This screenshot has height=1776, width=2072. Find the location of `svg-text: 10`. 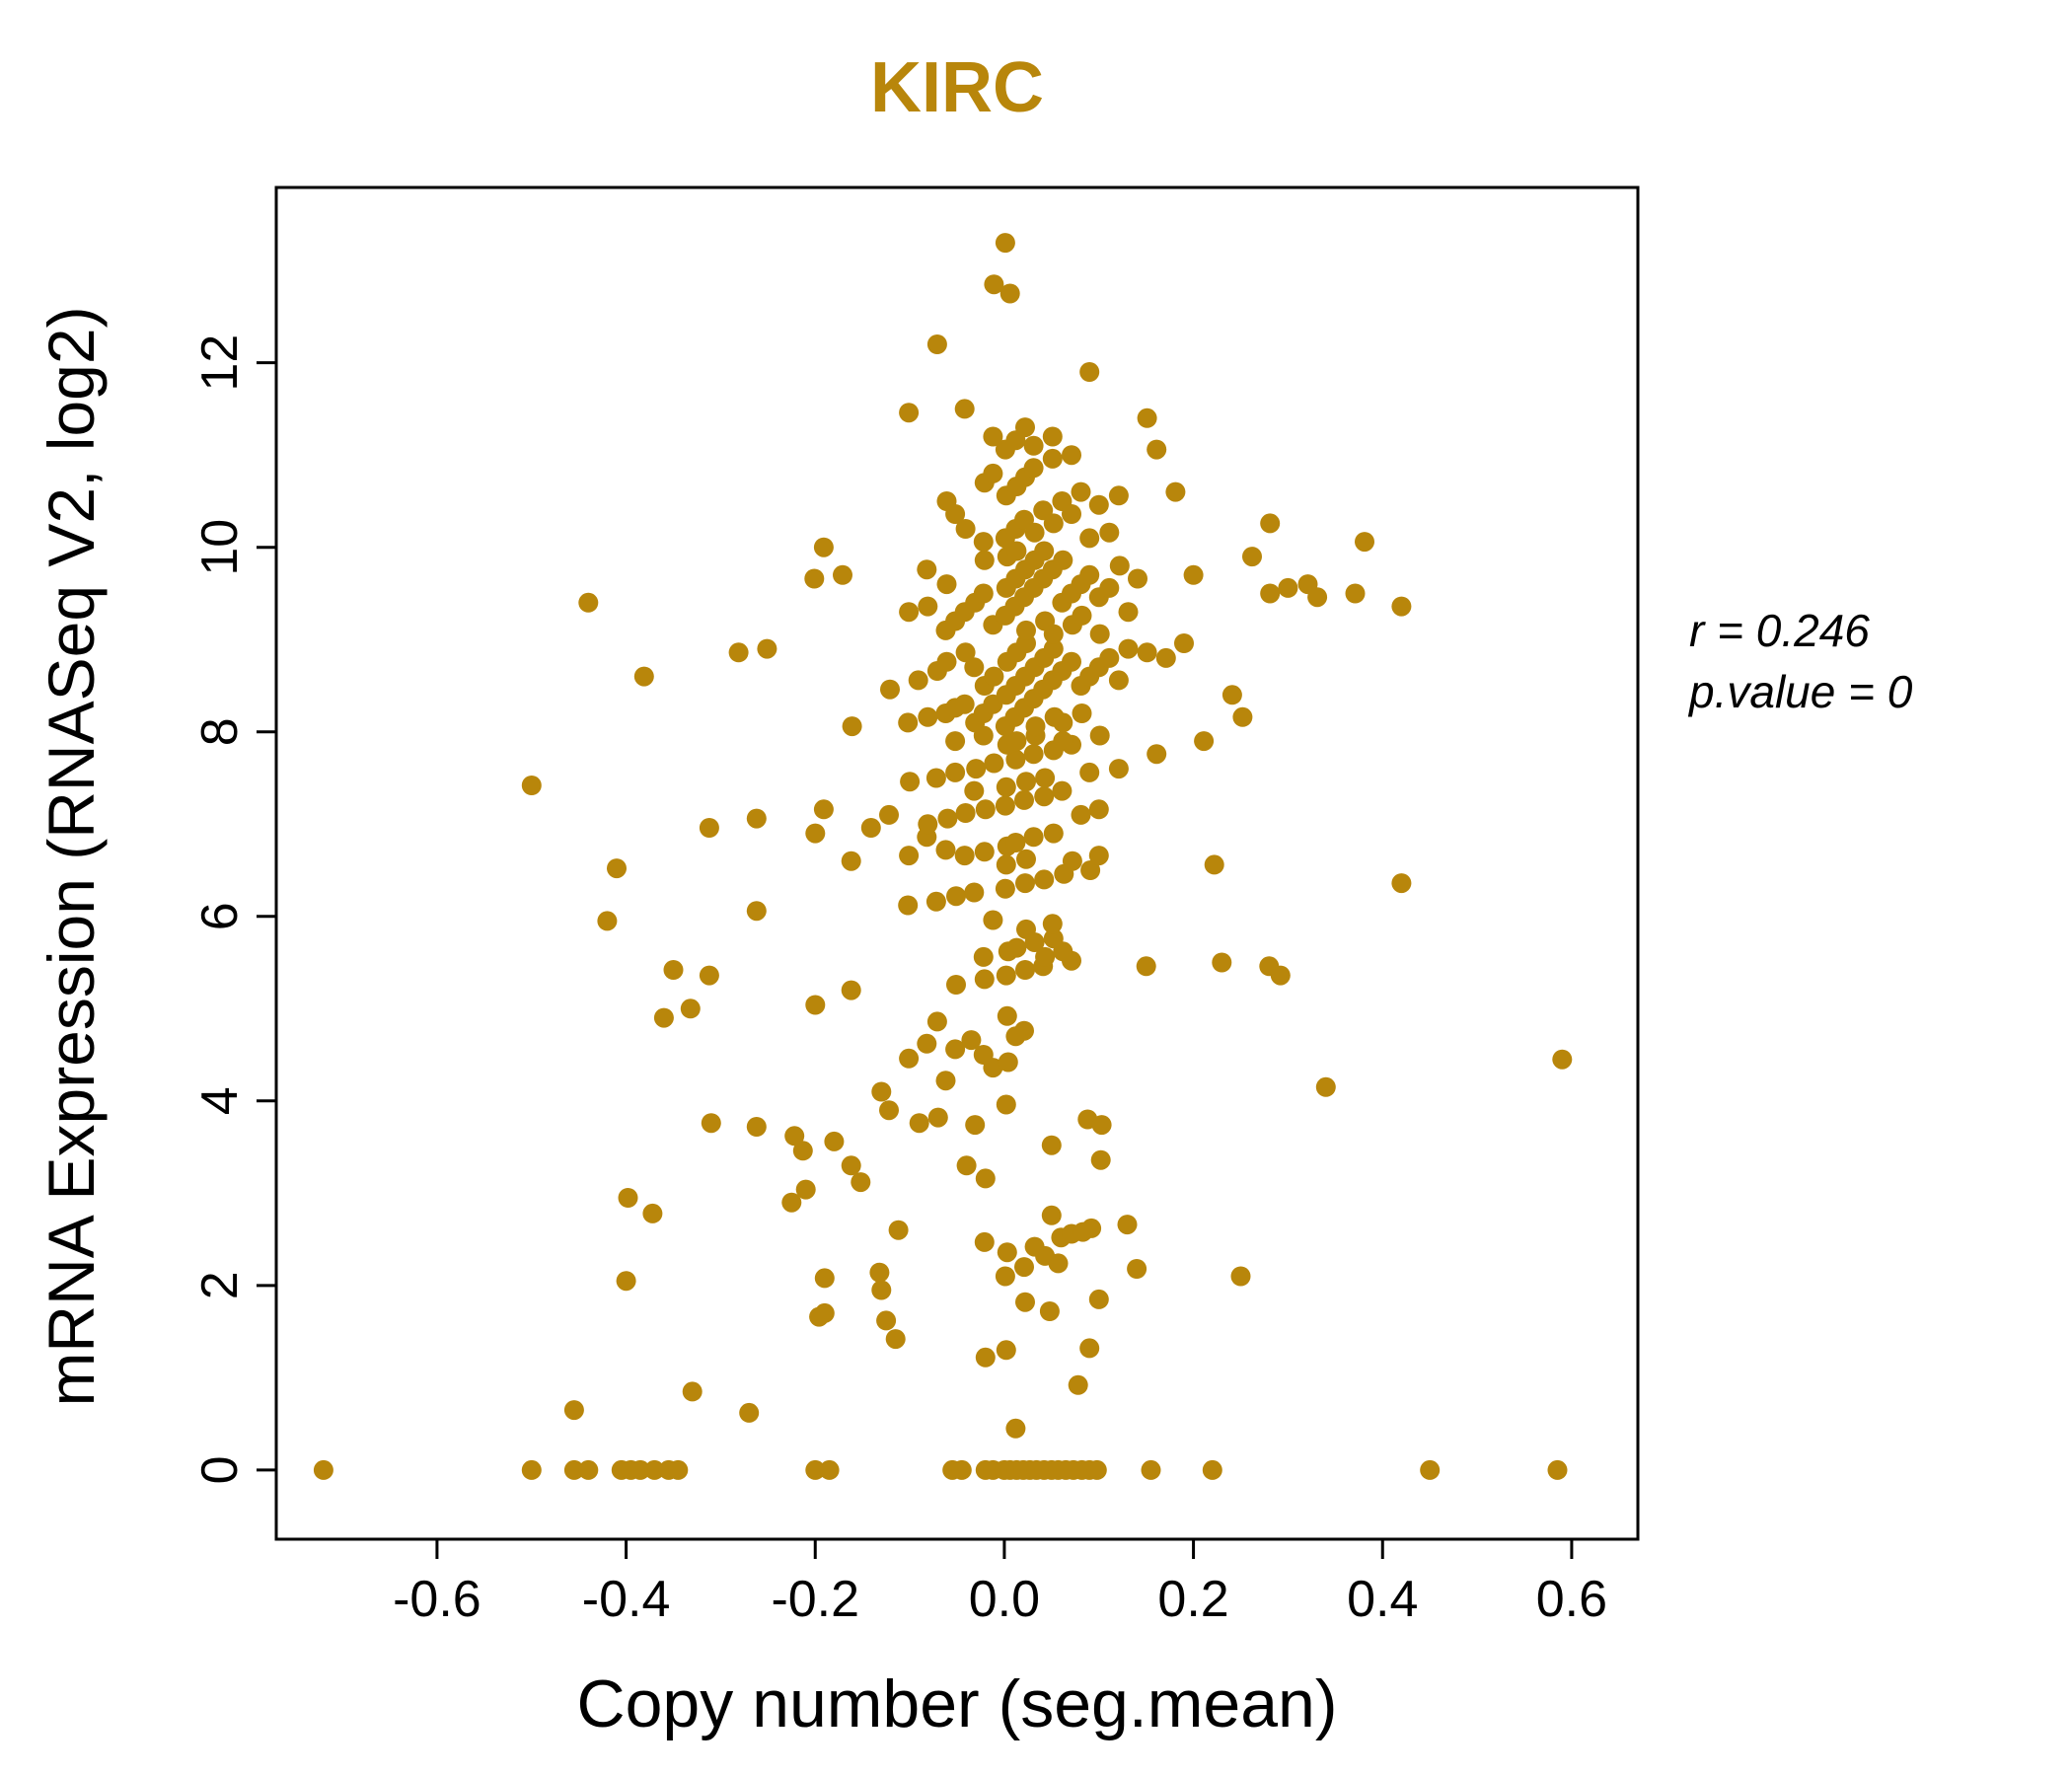

svg-text: 10 is located at coordinates (220, 547).